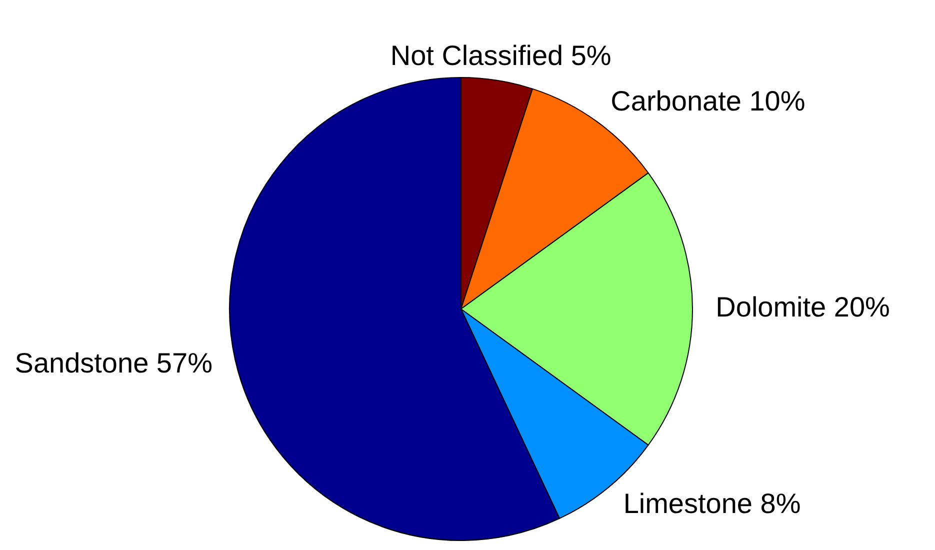 This screenshot has width=935, height=550. Describe the element at coordinates (501, 56) in the screenshot. I see `slice-label: Not Classified 5%` at that location.